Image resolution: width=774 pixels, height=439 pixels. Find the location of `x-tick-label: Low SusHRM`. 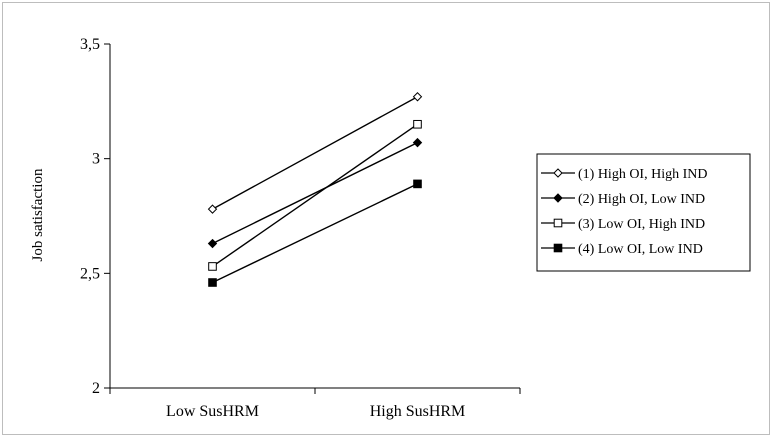

x-tick-label: Low SusHRM is located at coordinates (212, 411).